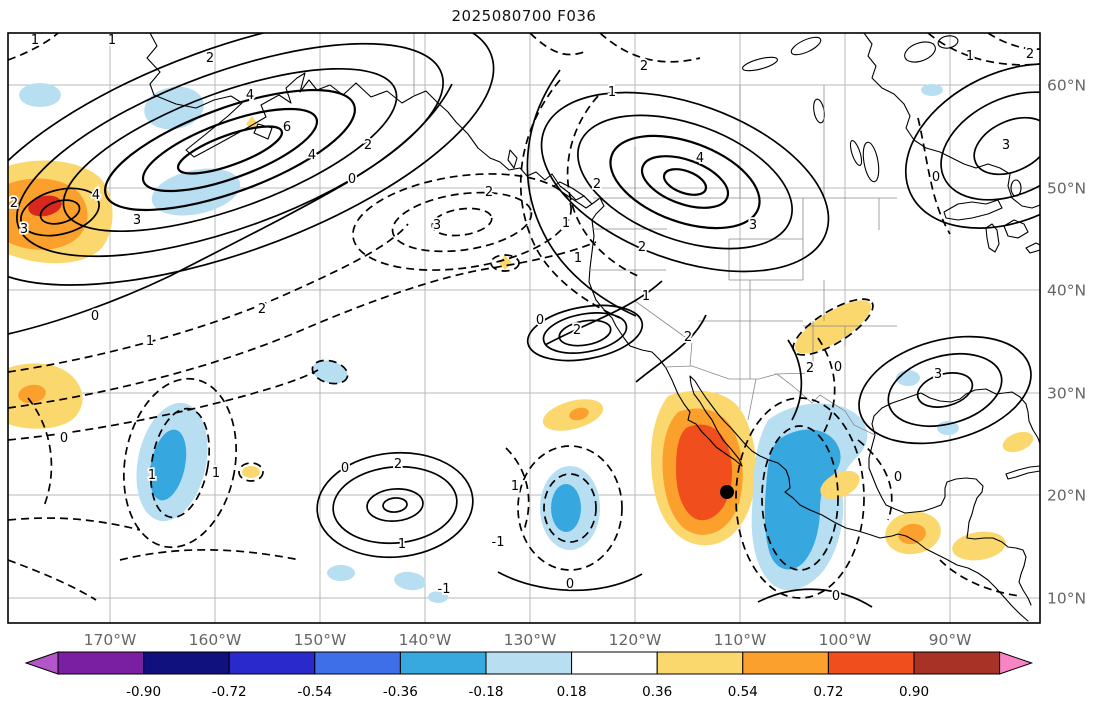 The image size is (1105, 712). I want to click on label-text: -0.36, so click(400, 692).